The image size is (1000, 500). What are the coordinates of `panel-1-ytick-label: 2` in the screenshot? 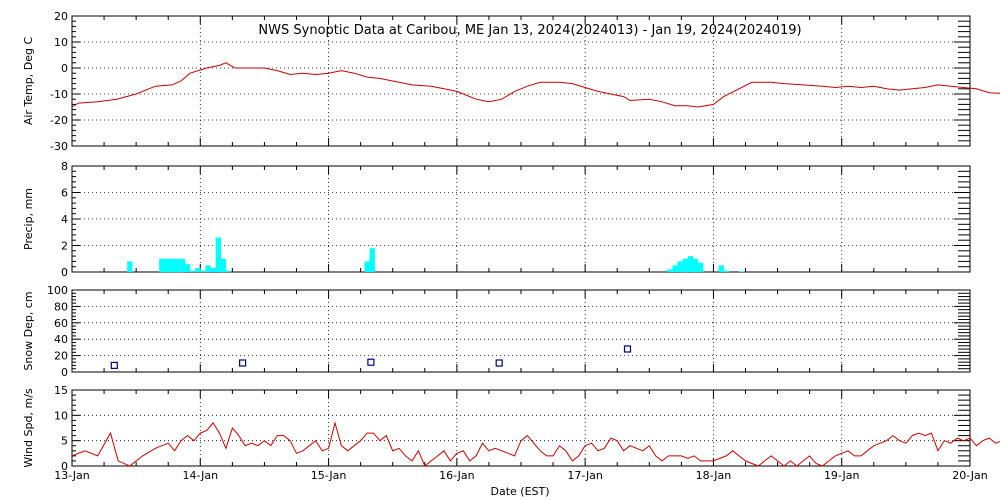 It's located at (64, 246).